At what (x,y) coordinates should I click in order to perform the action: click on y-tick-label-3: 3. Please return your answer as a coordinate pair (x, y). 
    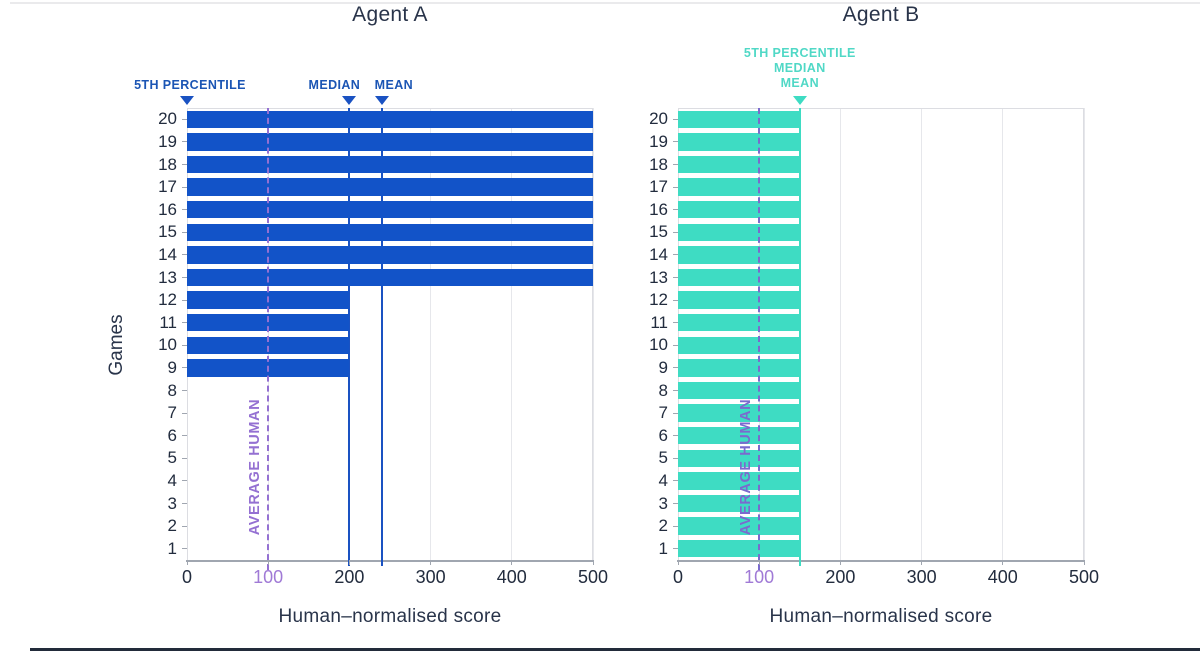
    Looking at the image, I should click on (663, 503).